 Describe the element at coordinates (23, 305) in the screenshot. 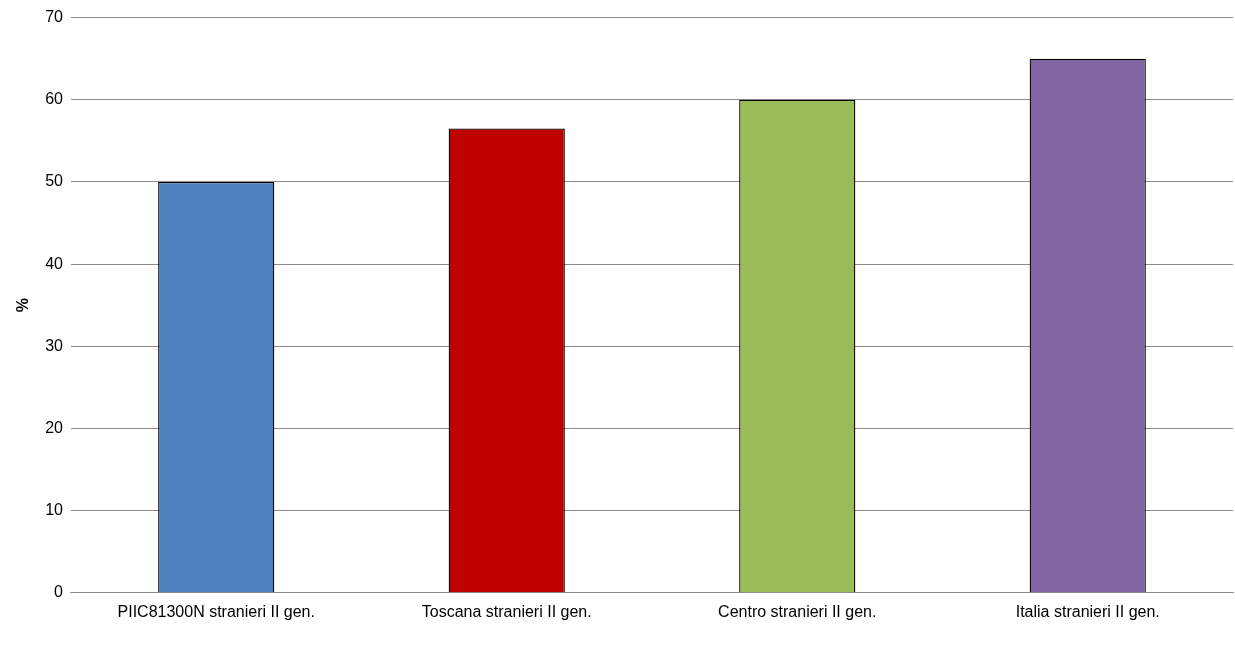

I see `y-axis-title: %` at that location.